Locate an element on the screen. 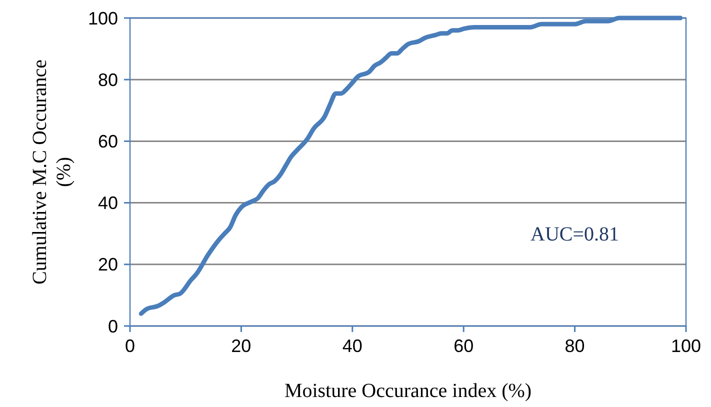  y-tick-label: 20 is located at coordinates (108, 264).